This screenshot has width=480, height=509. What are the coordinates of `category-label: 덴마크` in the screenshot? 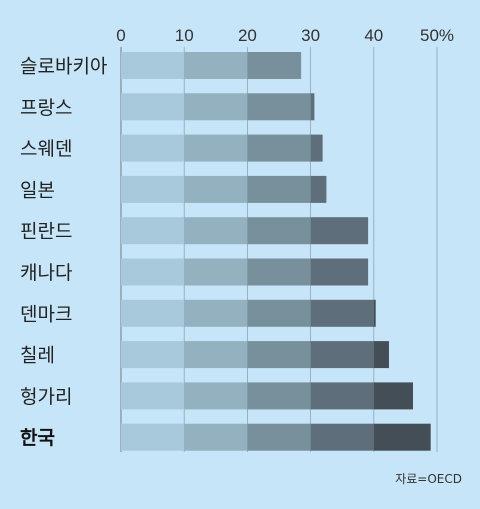 It's located at (46, 314).